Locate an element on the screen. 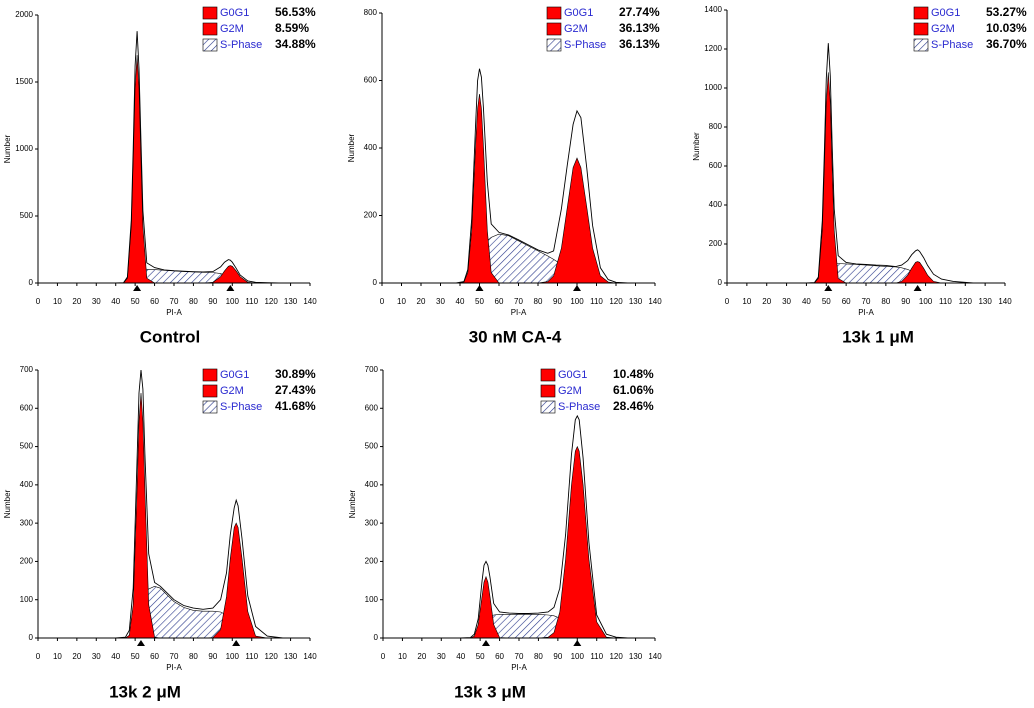  y-tick-label: 1400 is located at coordinates (713, 9).